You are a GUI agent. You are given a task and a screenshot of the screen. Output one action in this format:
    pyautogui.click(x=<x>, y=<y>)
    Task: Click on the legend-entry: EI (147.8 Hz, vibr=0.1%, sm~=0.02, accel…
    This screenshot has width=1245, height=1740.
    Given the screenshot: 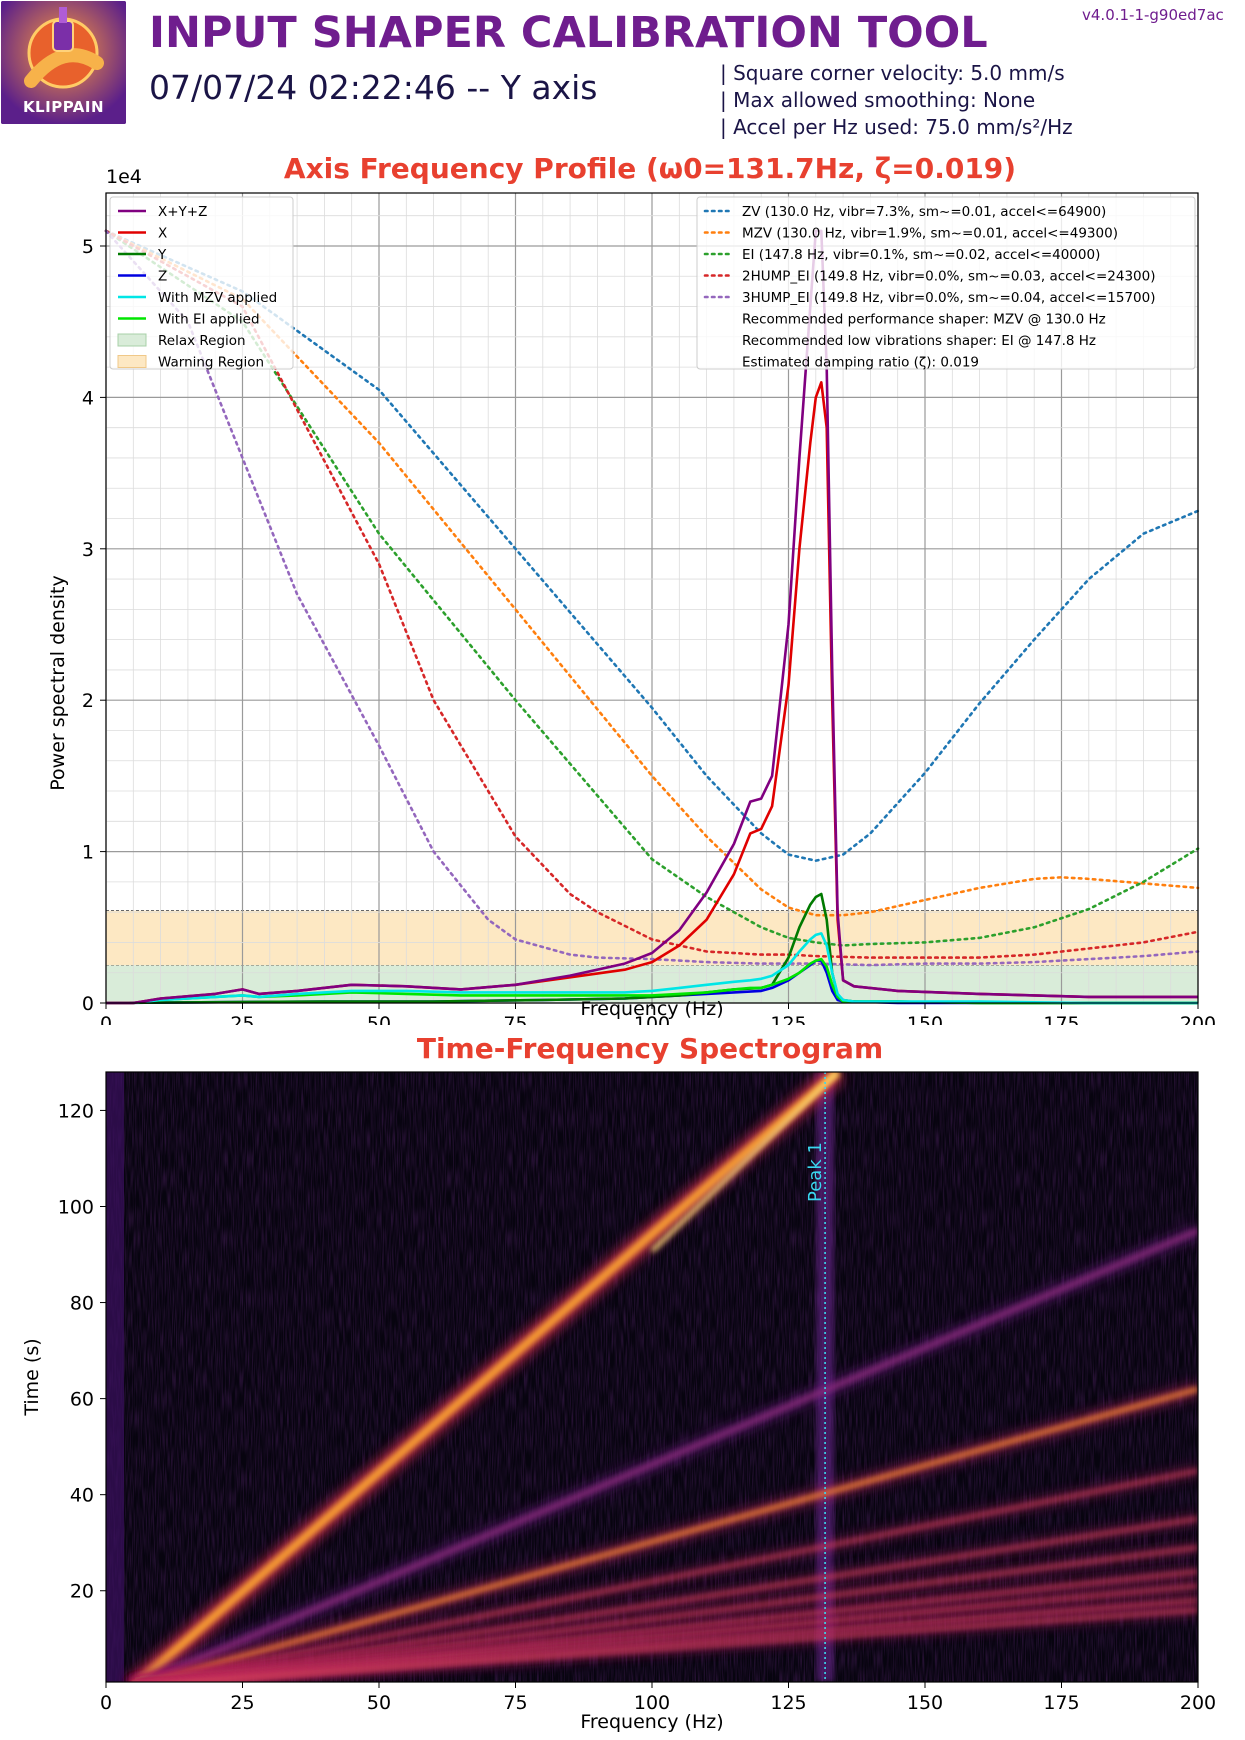 What is the action you would take?
    pyautogui.click(x=921, y=255)
    